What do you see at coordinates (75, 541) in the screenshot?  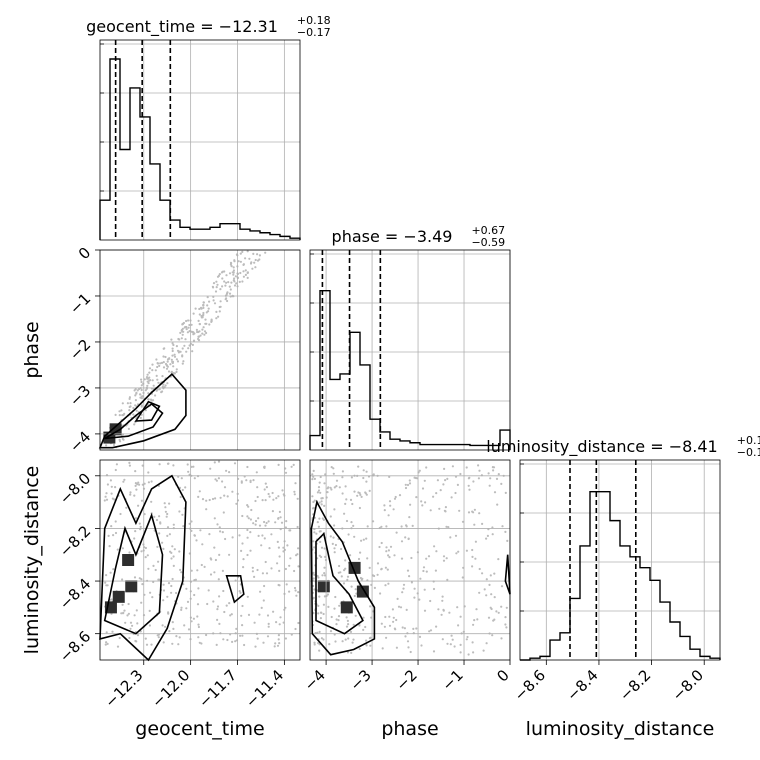 I see `luminosity_distance-y-tick-label: −8.2` at bounding box center [75, 541].